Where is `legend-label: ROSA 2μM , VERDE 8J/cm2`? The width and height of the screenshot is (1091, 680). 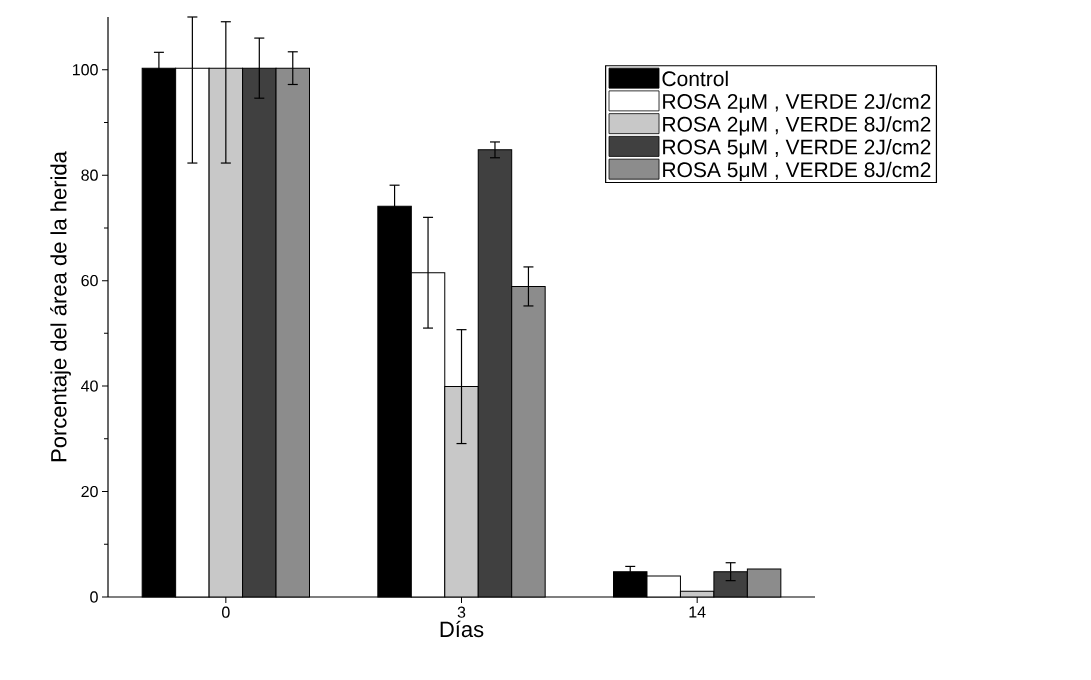
legend-label: ROSA 2μM , VERDE 8J/cm2 is located at coordinates (797, 126).